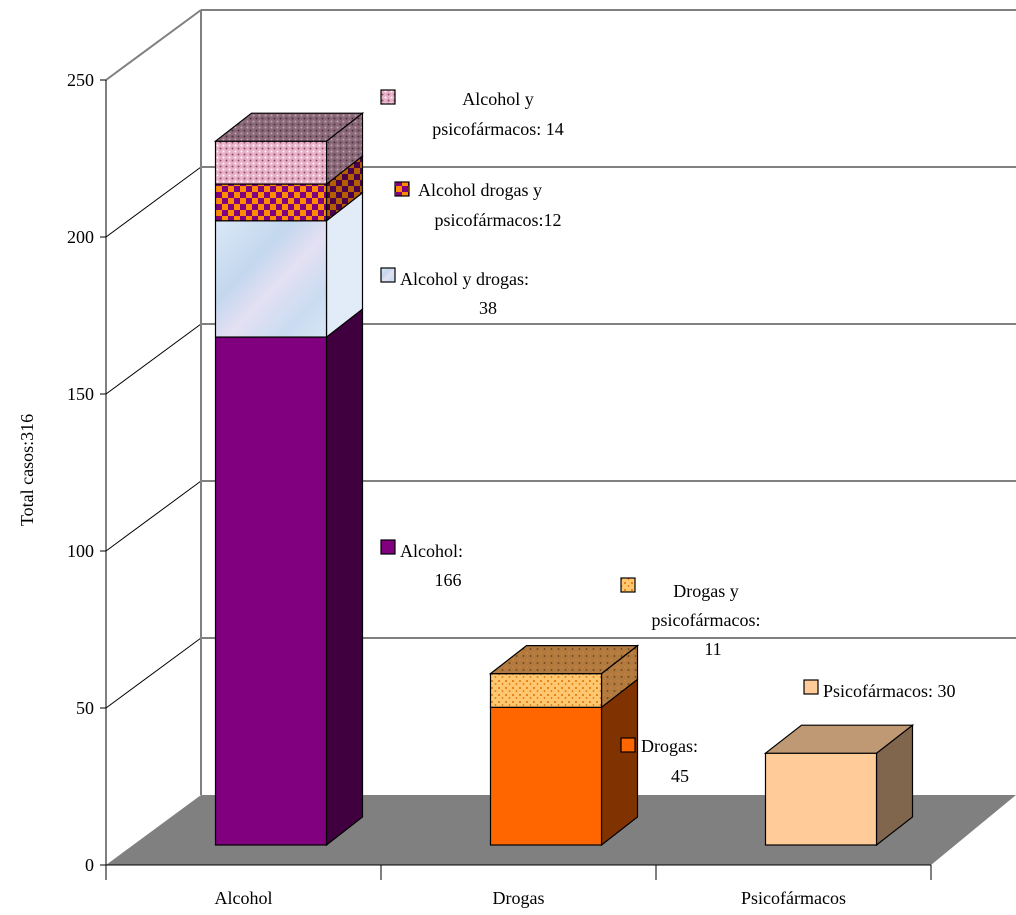  I want to click on data-label-text: 11, so click(712, 649).